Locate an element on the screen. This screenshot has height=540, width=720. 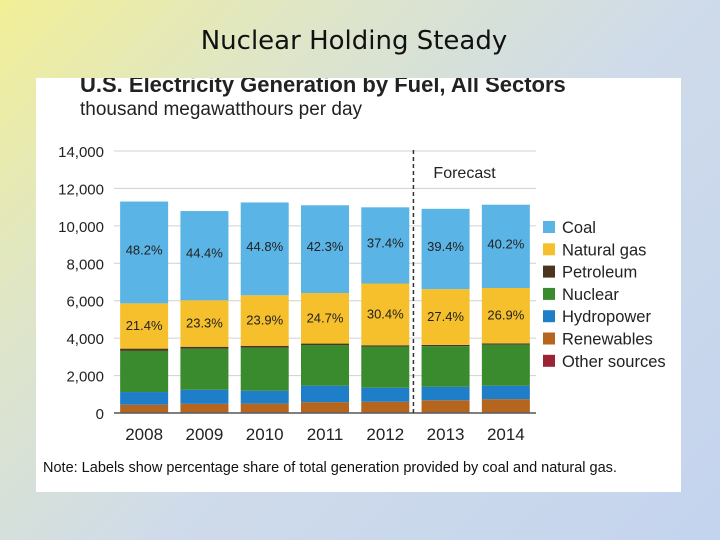
bar-data-label: 42.3% is located at coordinates (325, 246).